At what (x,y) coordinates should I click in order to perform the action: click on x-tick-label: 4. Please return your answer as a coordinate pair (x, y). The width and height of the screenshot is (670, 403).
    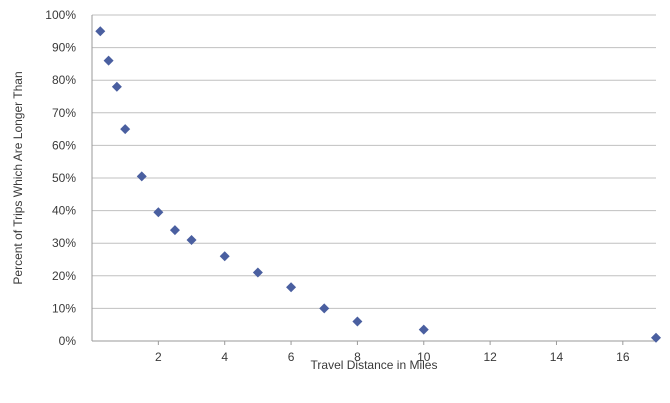
    Looking at the image, I should click on (224, 357).